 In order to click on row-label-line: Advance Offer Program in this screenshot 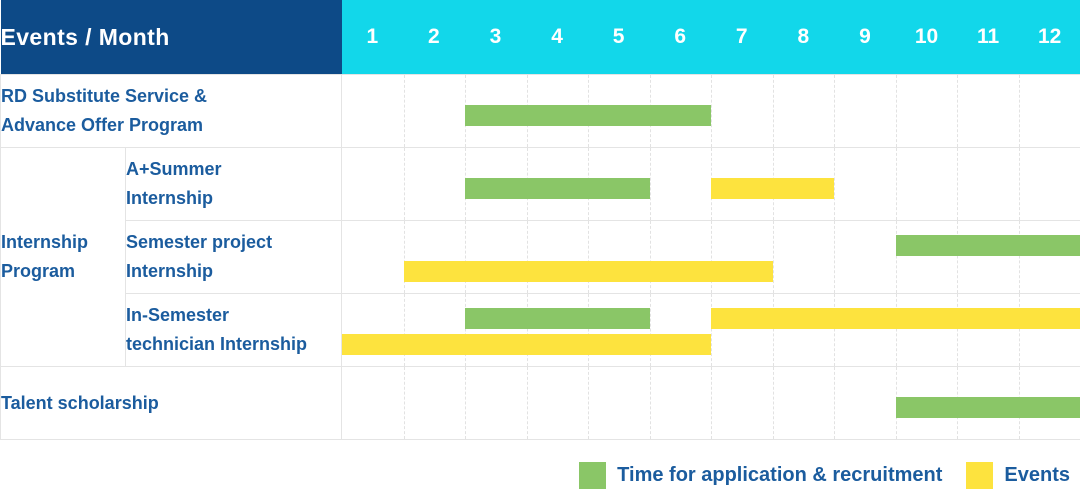, I will do `click(102, 125)`.